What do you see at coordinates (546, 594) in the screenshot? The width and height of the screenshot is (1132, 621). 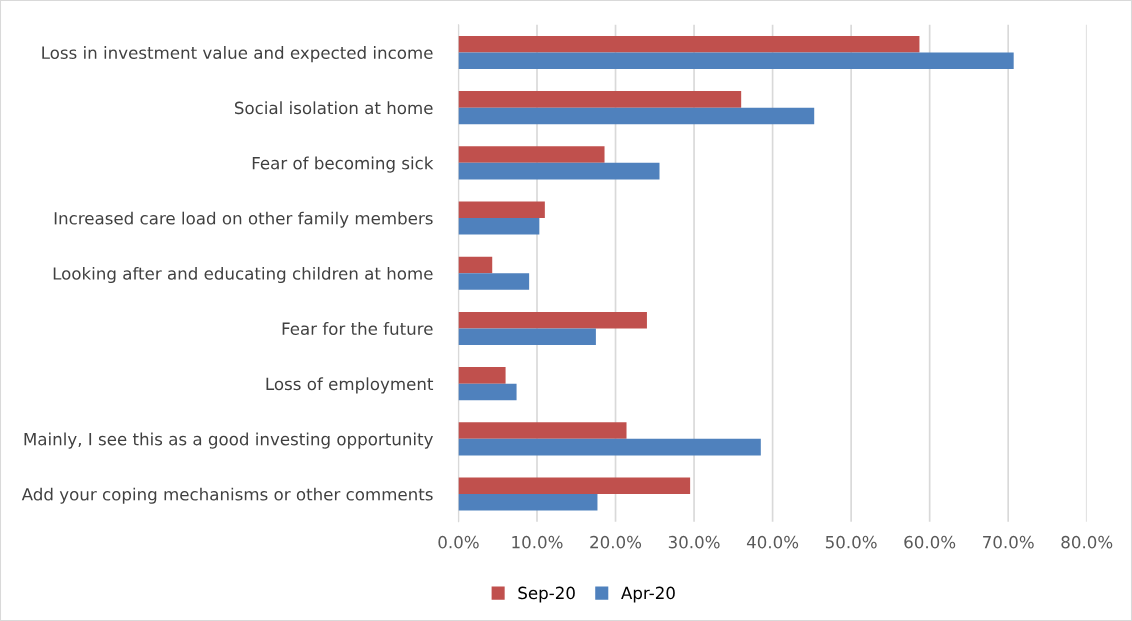 I see `legend-label: Sep-20` at bounding box center [546, 594].